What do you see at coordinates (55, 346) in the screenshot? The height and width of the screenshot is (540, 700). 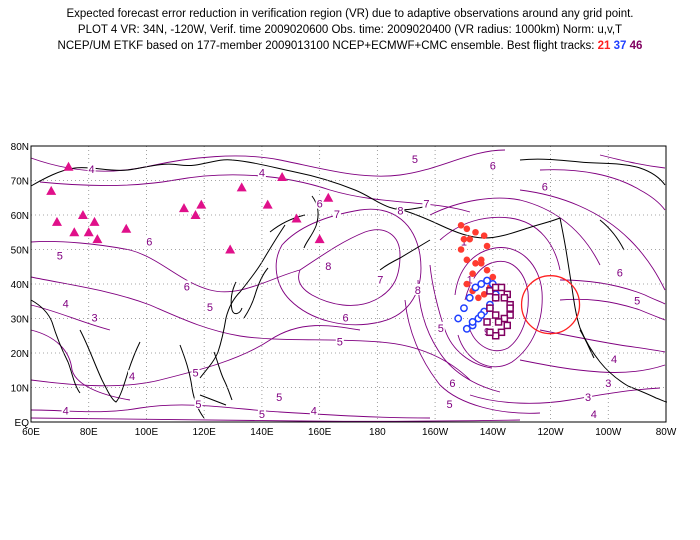 I see `coastline-south-asia` at bounding box center [55, 346].